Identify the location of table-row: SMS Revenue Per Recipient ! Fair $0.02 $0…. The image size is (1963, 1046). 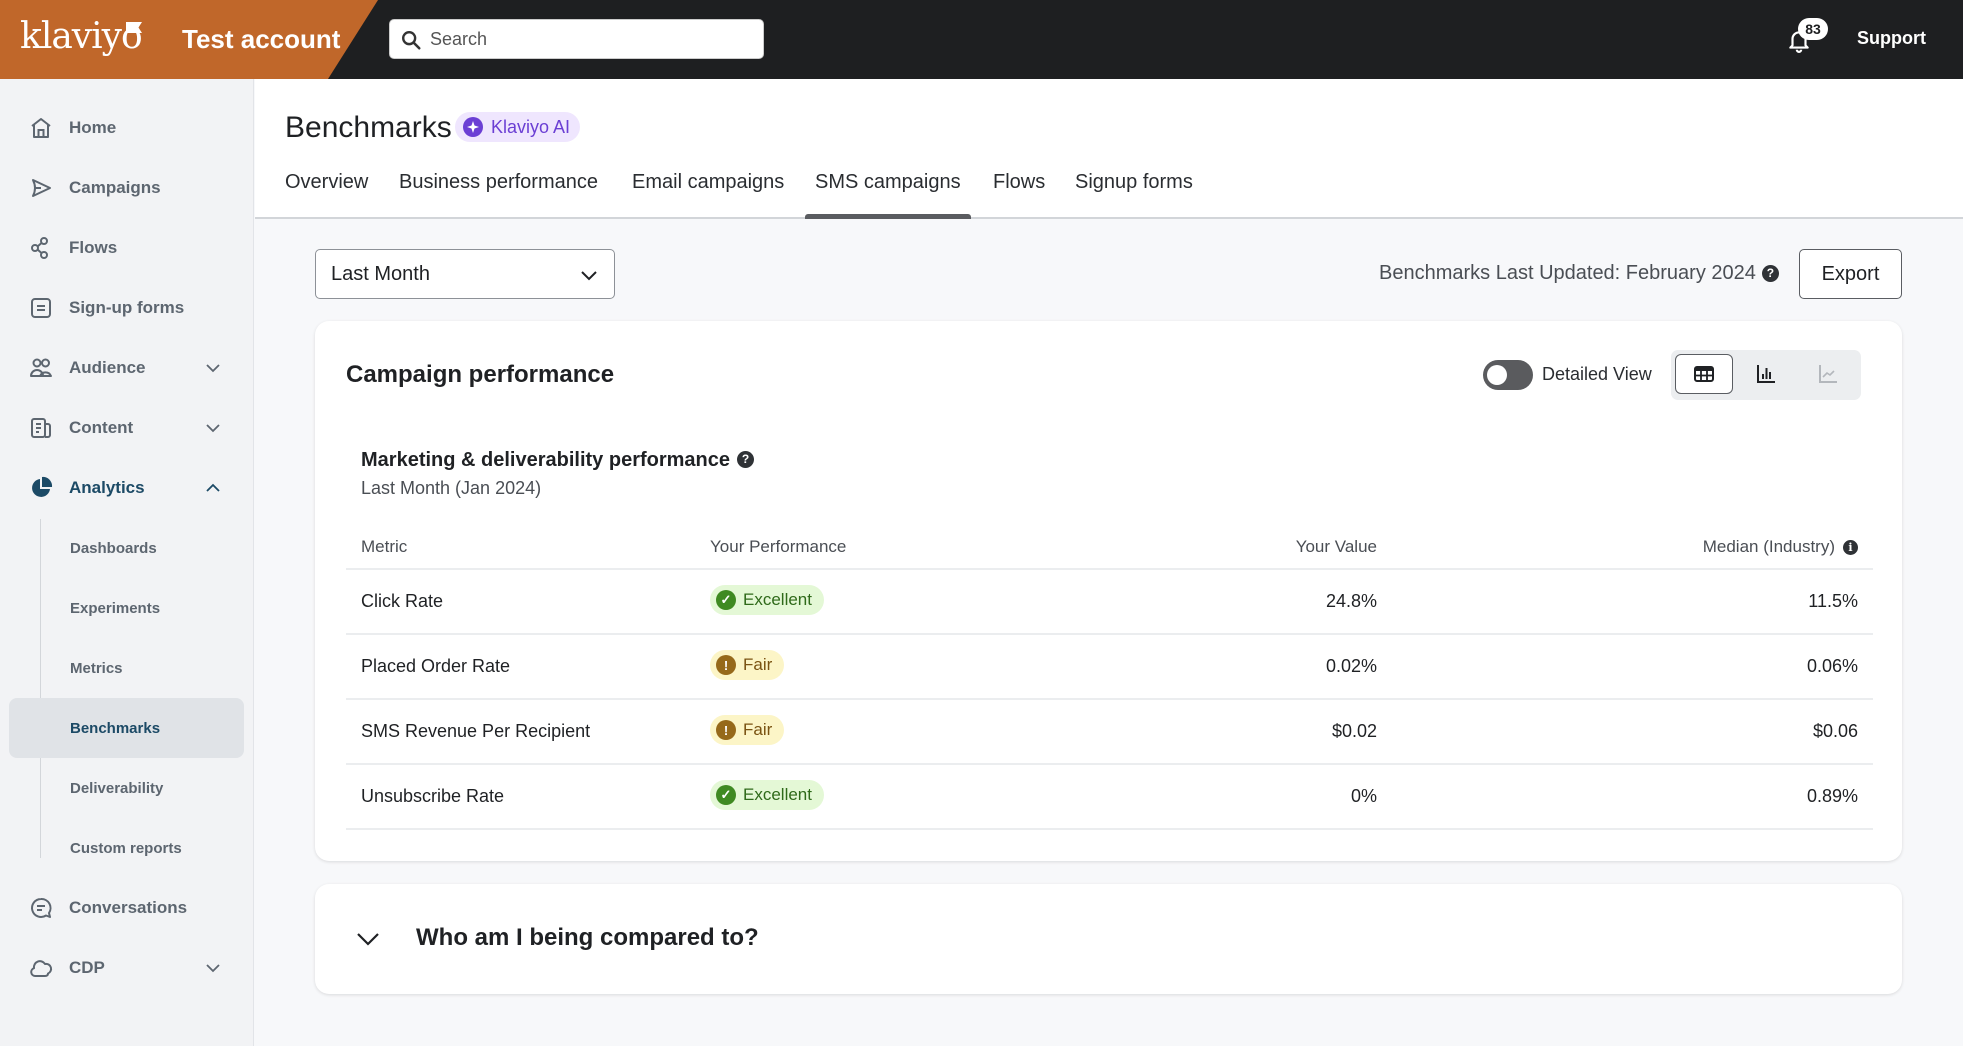
(1109, 732).